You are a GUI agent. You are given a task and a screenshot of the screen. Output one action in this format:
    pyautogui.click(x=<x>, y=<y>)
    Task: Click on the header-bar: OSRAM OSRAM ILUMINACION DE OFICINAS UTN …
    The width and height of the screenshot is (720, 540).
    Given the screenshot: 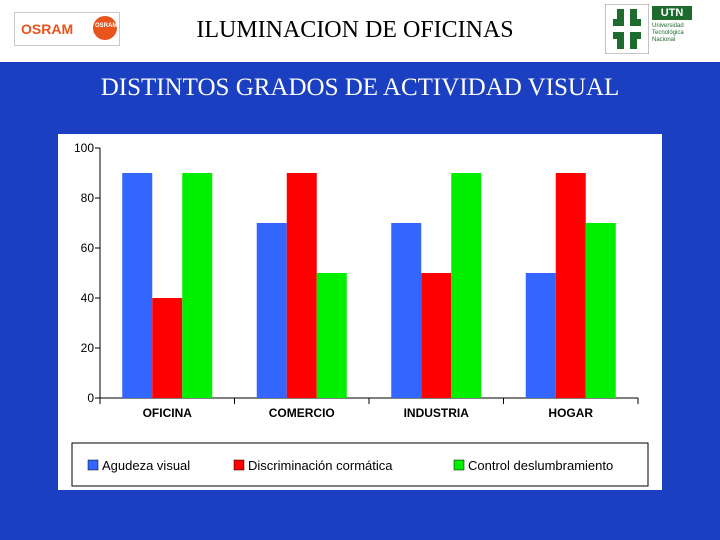 What is the action you would take?
    pyautogui.click(x=360, y=31)
    